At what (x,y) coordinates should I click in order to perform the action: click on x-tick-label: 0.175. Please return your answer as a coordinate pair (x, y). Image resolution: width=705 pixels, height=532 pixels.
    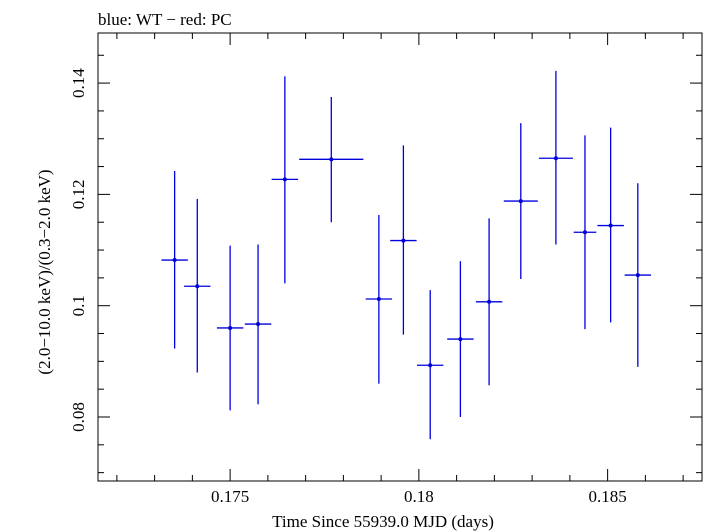
    Looking at the image, I should click on (230, 496).